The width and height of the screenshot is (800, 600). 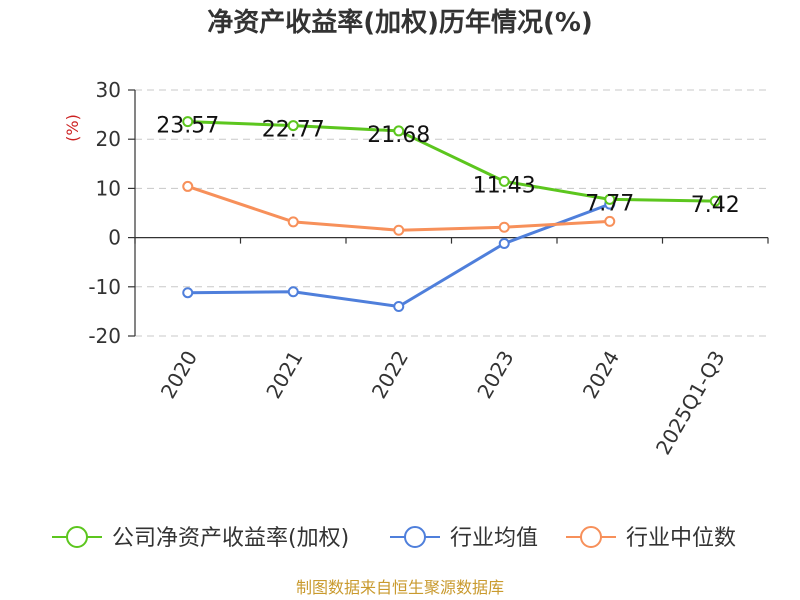 I want to click on data-label: 23.57, so click(x=187, y=126).